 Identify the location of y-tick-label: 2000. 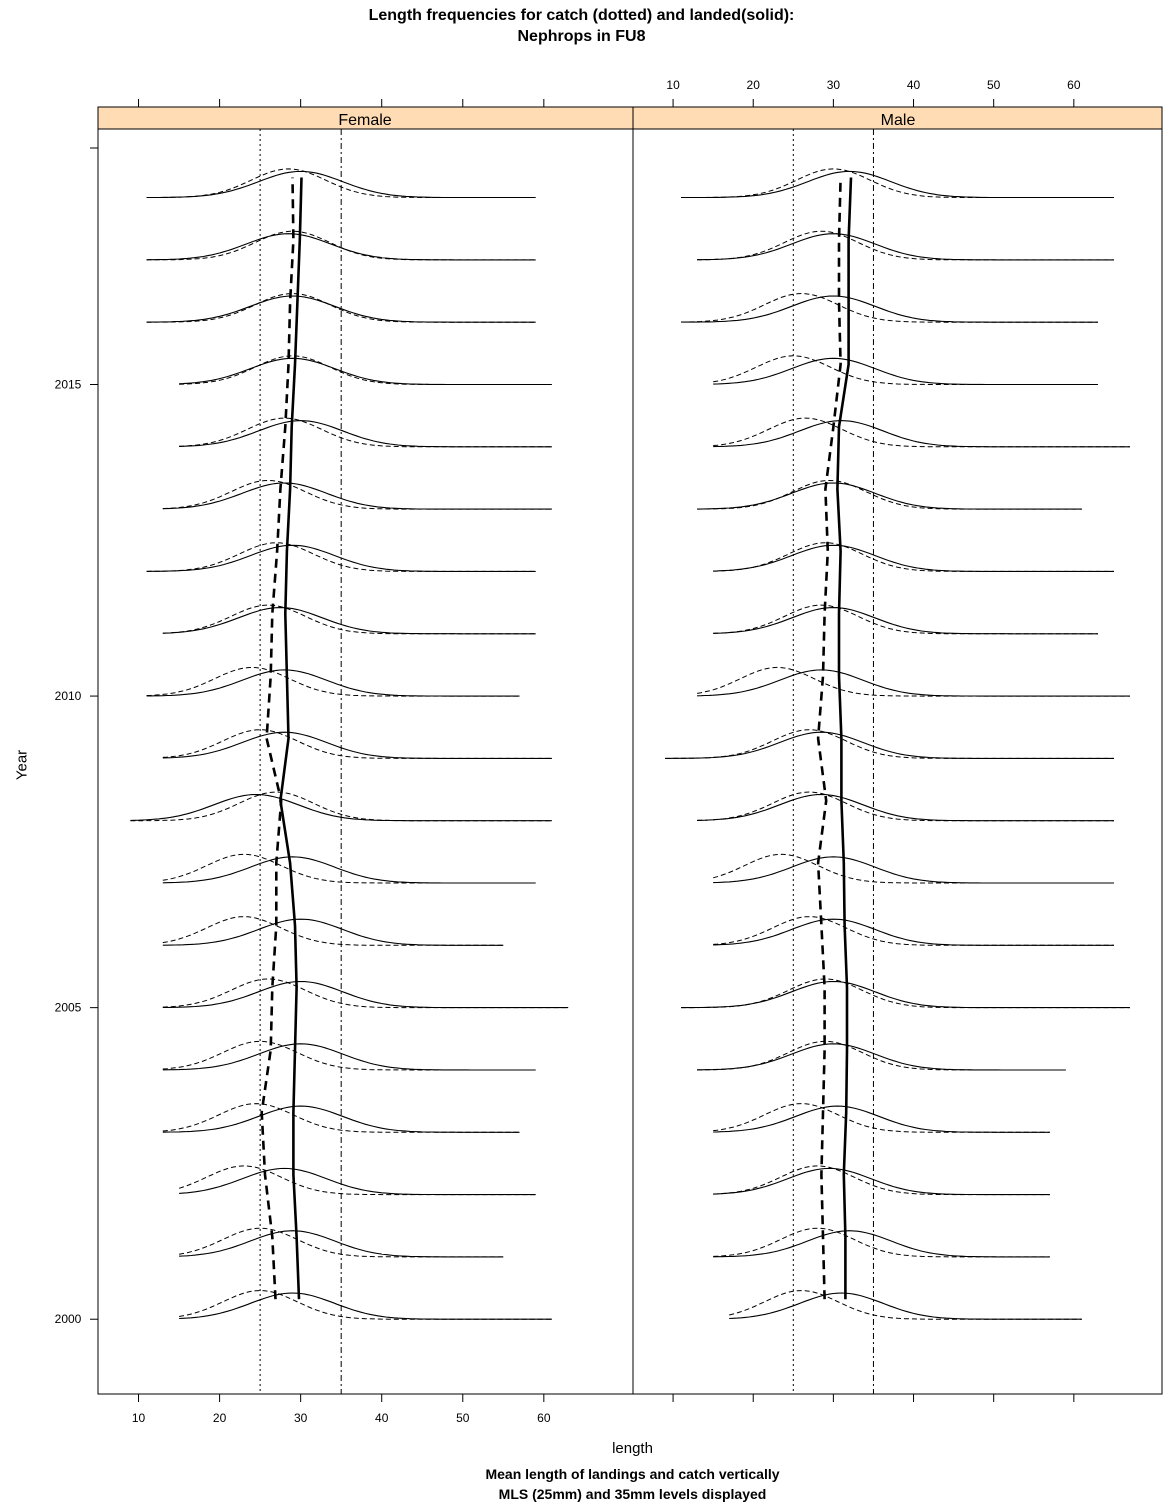
(68, 1319).